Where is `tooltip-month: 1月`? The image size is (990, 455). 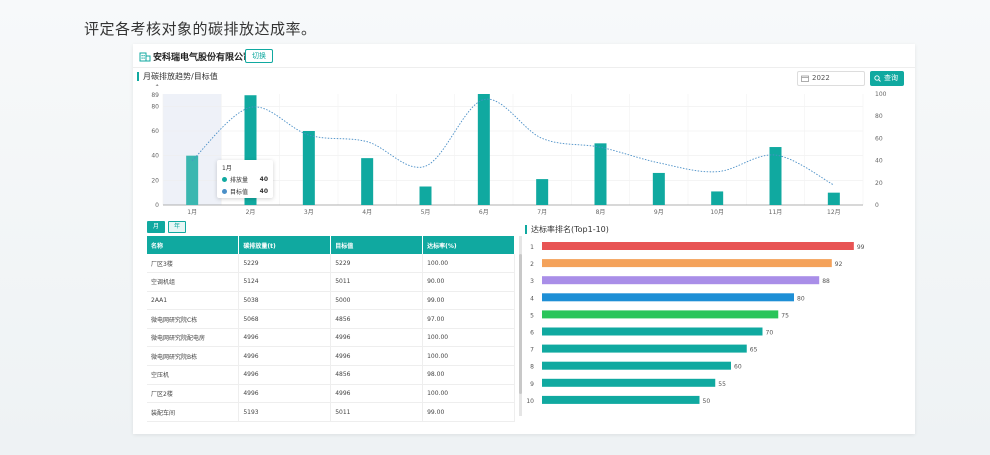
tooltip-month: 1月 is located at coordinates (227, 168).